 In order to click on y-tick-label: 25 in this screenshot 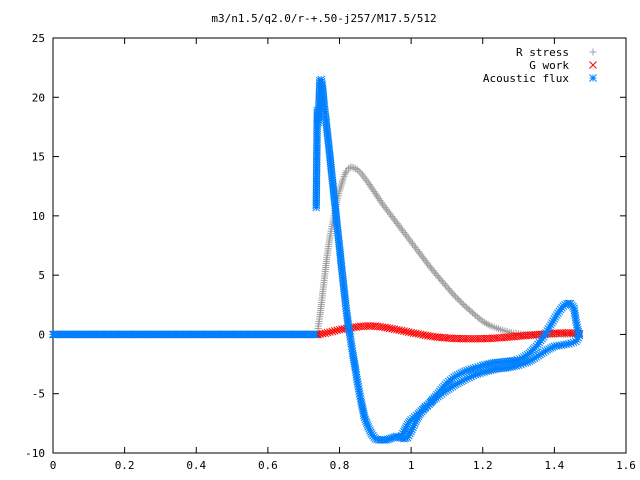, I will do `click(38, 38)`.